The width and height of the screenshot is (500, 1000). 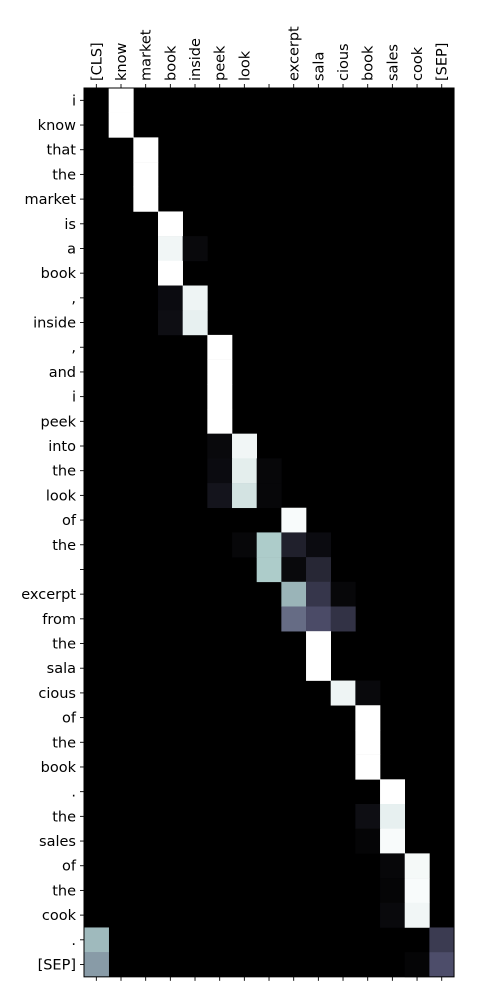 I want to click on x-tick-label: excerpt, so click(x=295, y=53).